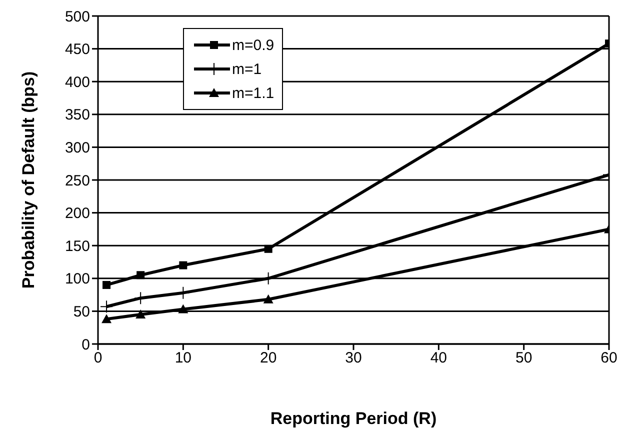  I want to click on y-tick-label: 200, so click(77, 213).